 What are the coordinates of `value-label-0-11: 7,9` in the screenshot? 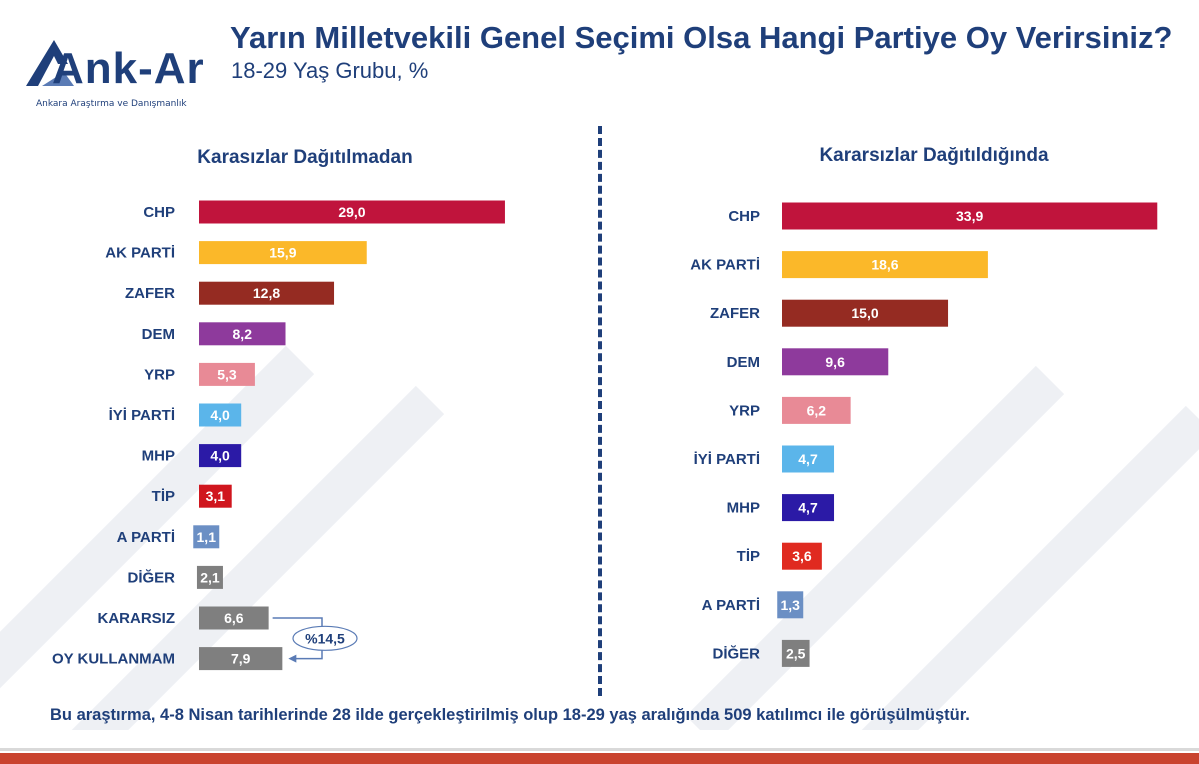 It's located at (241, 659).